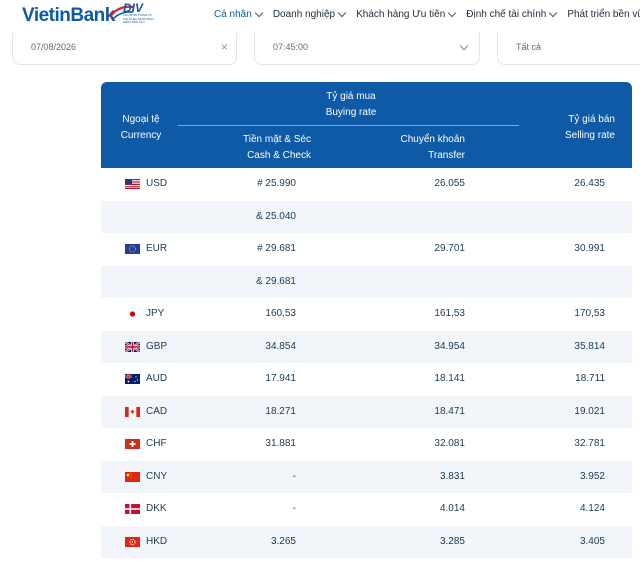  I want to click on sell-rate: 170,53, so click(589, 313).